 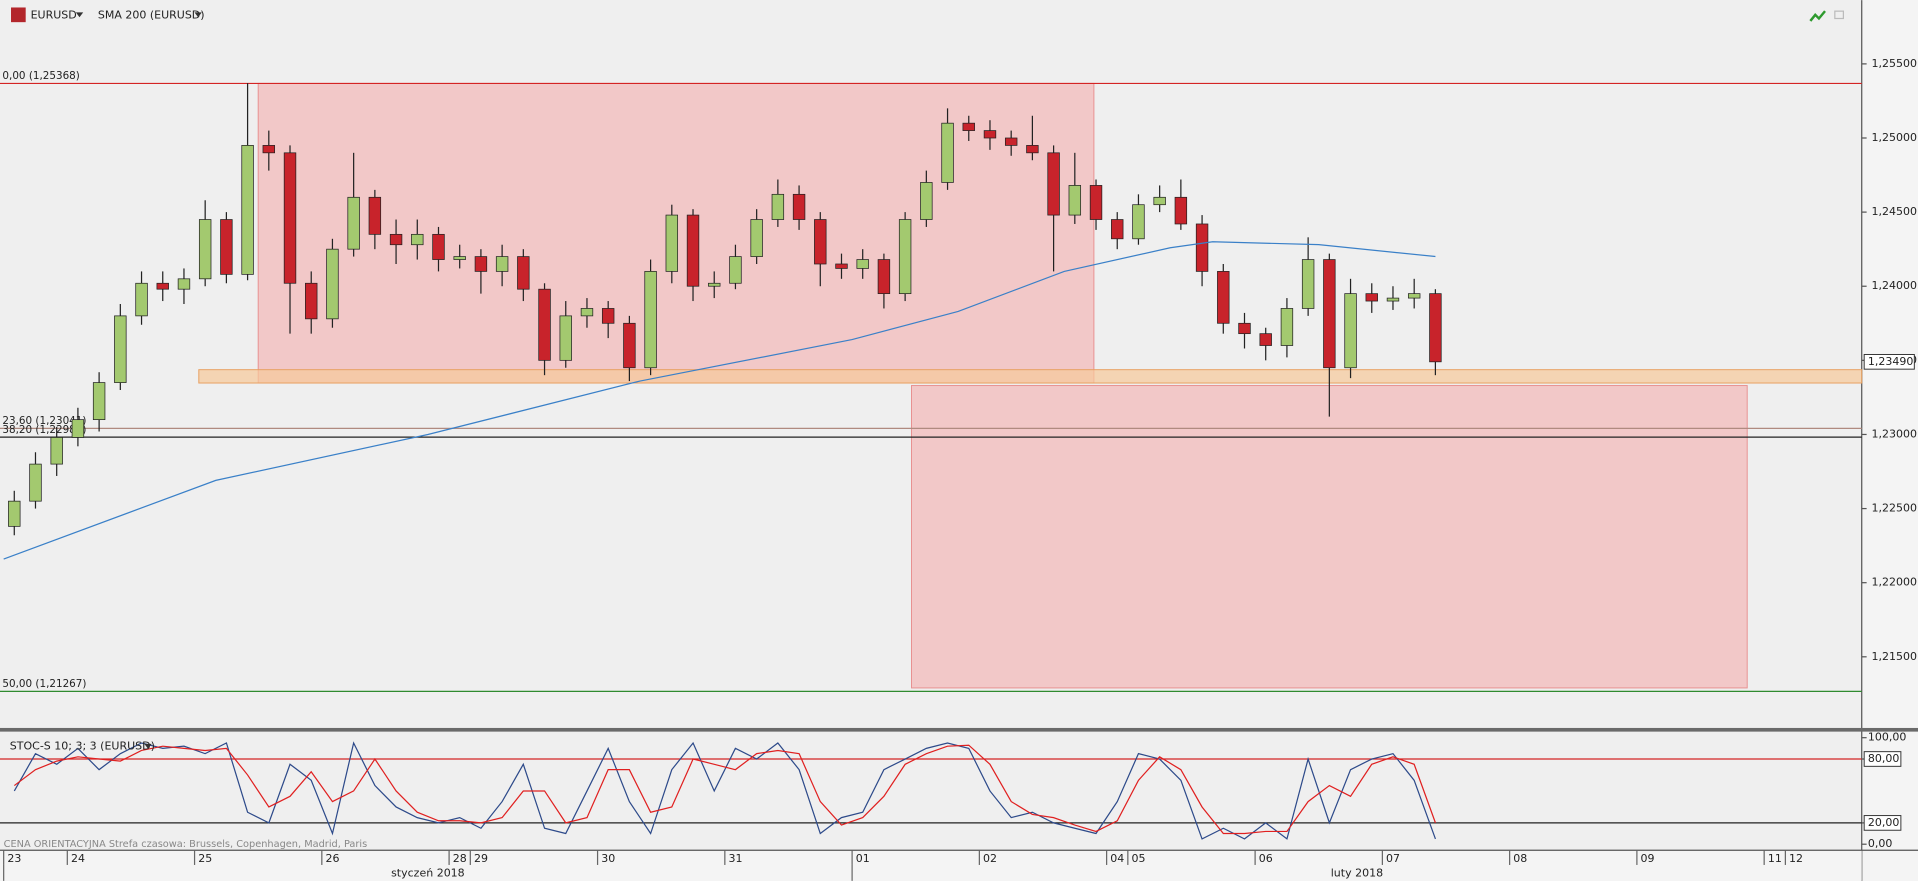 What do you see at coordinates (959, 729) in the screenshot?
I see `panel-divider` at bounding box center [959, 729].